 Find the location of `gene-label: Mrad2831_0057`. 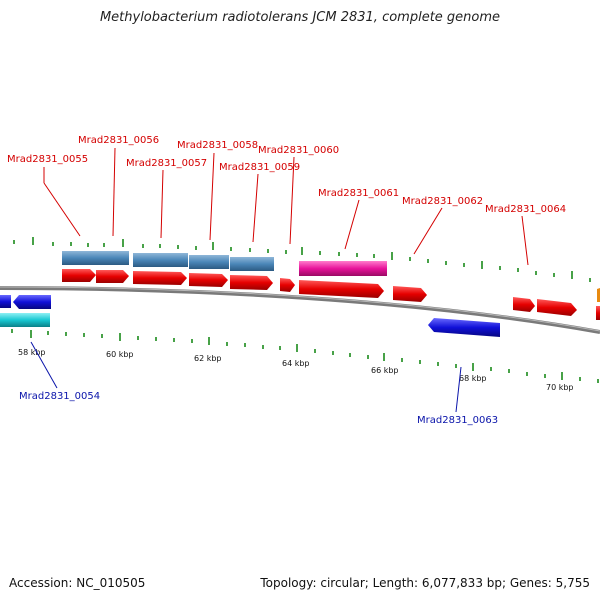

gene-label: Mrad2831_0057 is located at coordinates (166, 163).